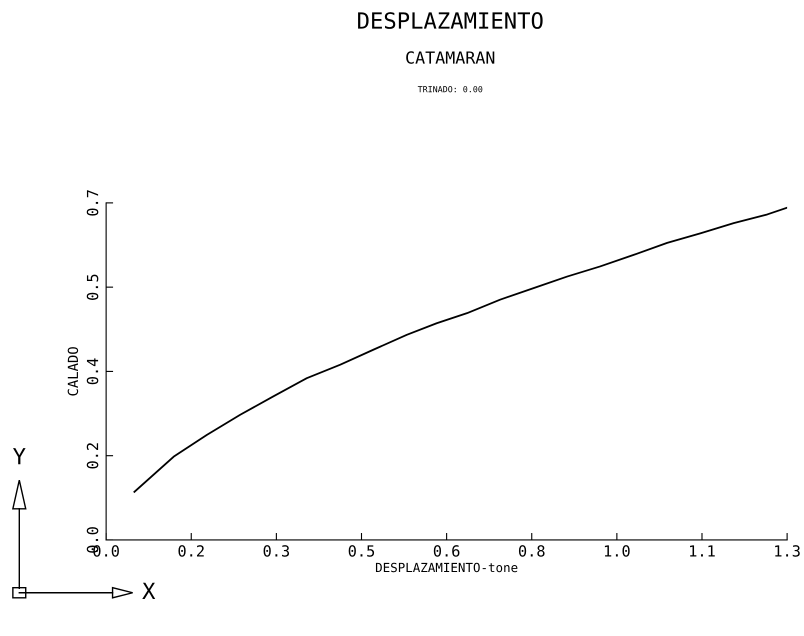  I want to click on x-tick-label: 0.3, so click(277, 551).